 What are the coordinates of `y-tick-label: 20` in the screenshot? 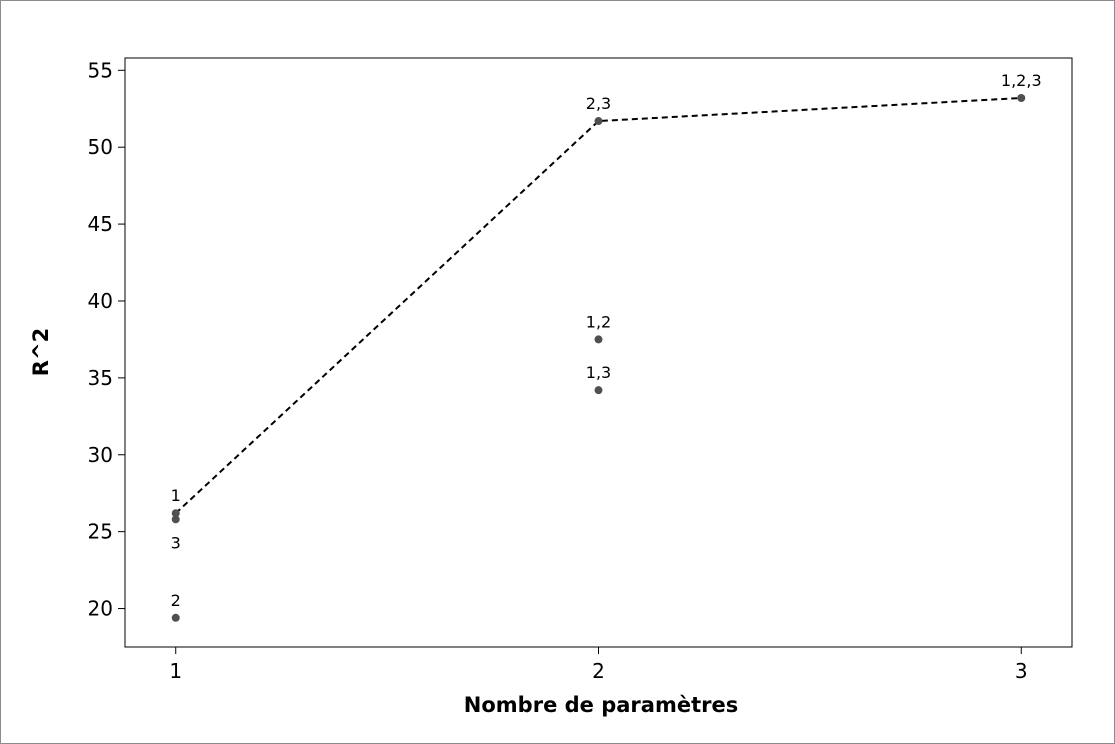 It's located at (100, 609).